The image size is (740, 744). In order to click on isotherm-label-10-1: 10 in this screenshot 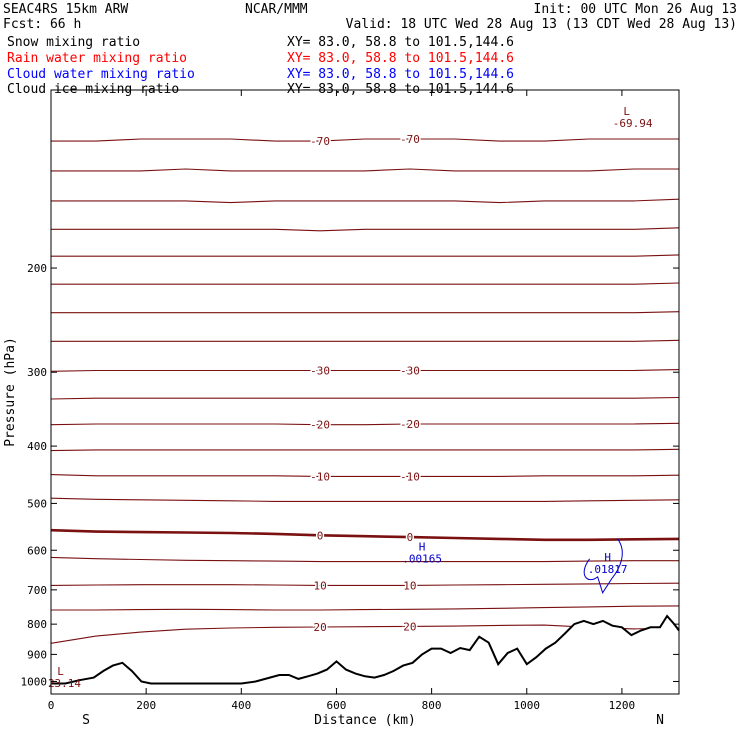, I will do `click(409, 585)`.